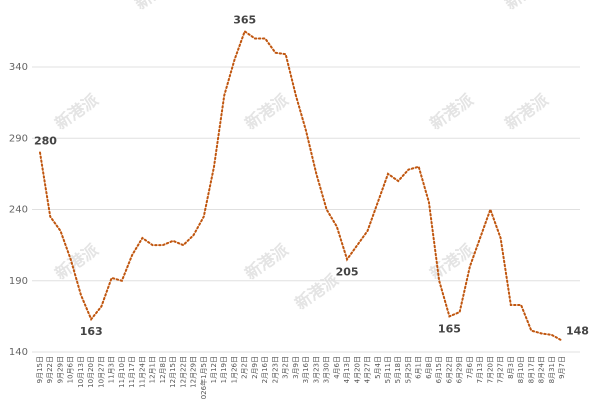 The width and height of the screenshot is (600, 400). I want to click on x-tick-label: 12月15日, so click(173, 372).